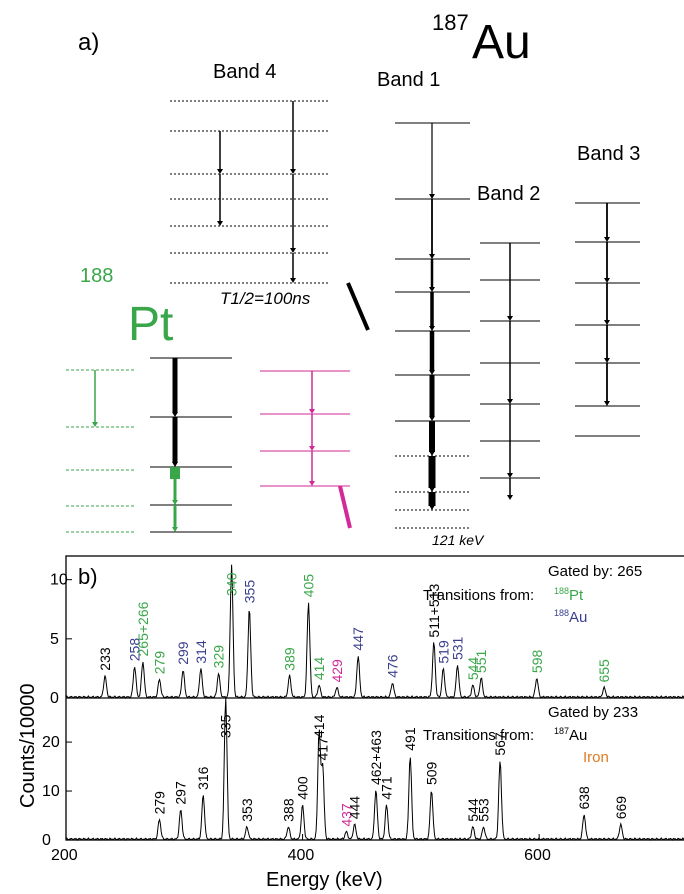 This screenshot has height=894, width=684. What do you see at coordinates (183, 653) in the screenshot?
I see `peak-label: 299` at bounding box center [183, 653].